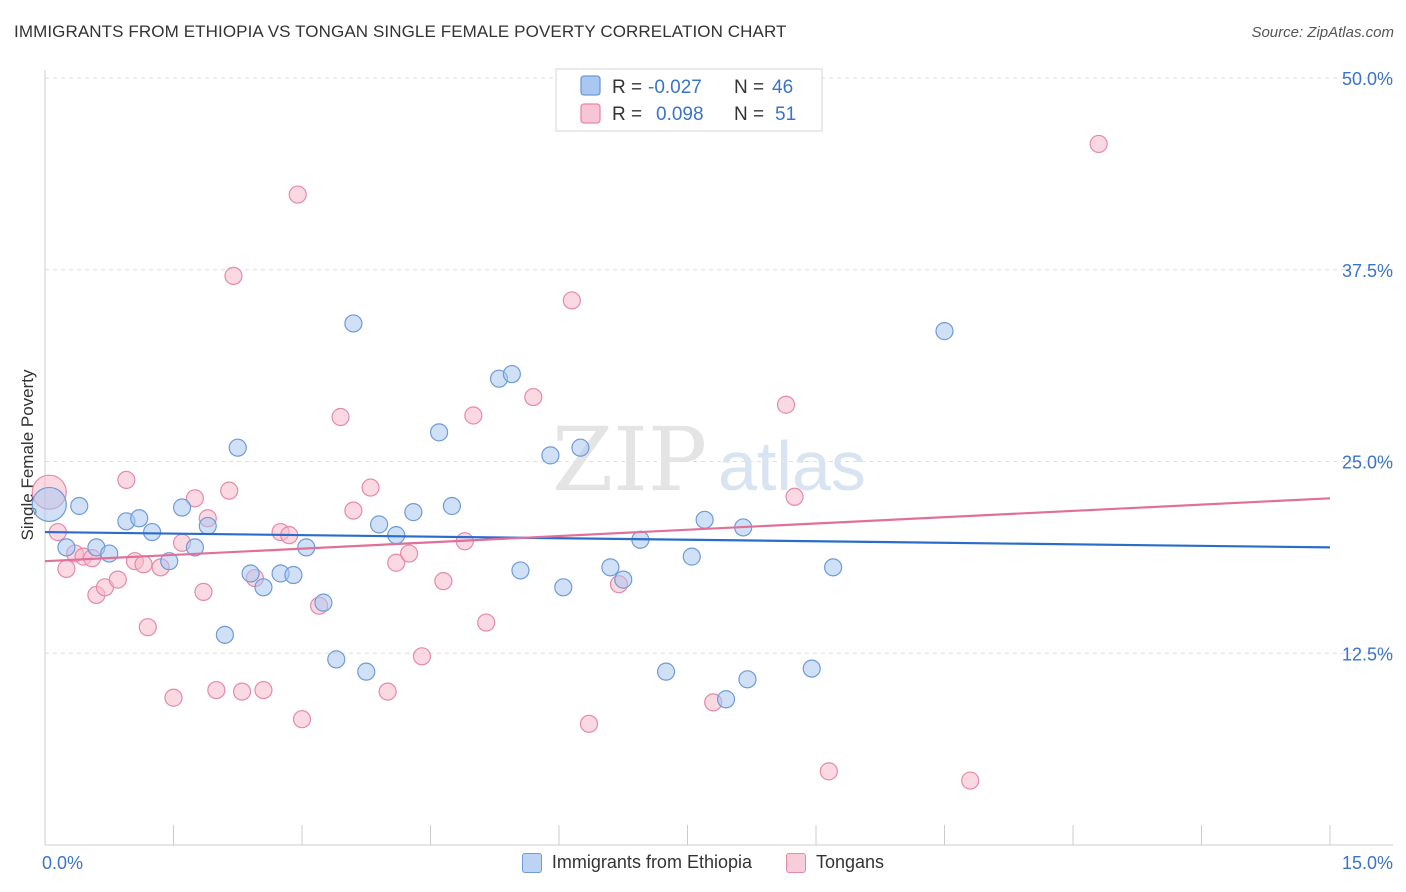  Describe the element at coordinates (1367, 271) in the screenshot. I see `y-tick-label: 37.5%` at that location.